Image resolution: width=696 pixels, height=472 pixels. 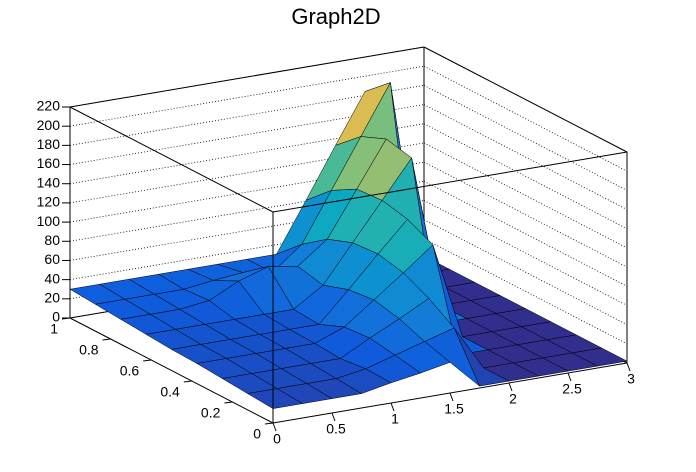 I want to click on z-tick-label: 0, so click(x=56, y=317).